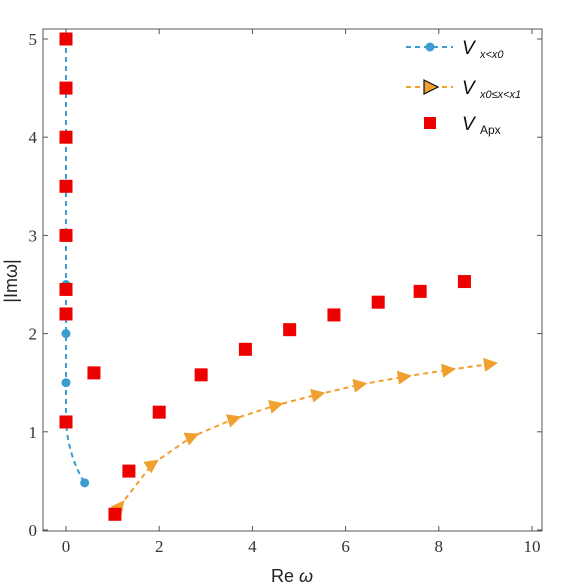 Image resolution: width=575 pixels, height=587 pixels. Describe the element at coordinates (439, 546) in the screenshot. I see `x-tick-label: 8` at that location.